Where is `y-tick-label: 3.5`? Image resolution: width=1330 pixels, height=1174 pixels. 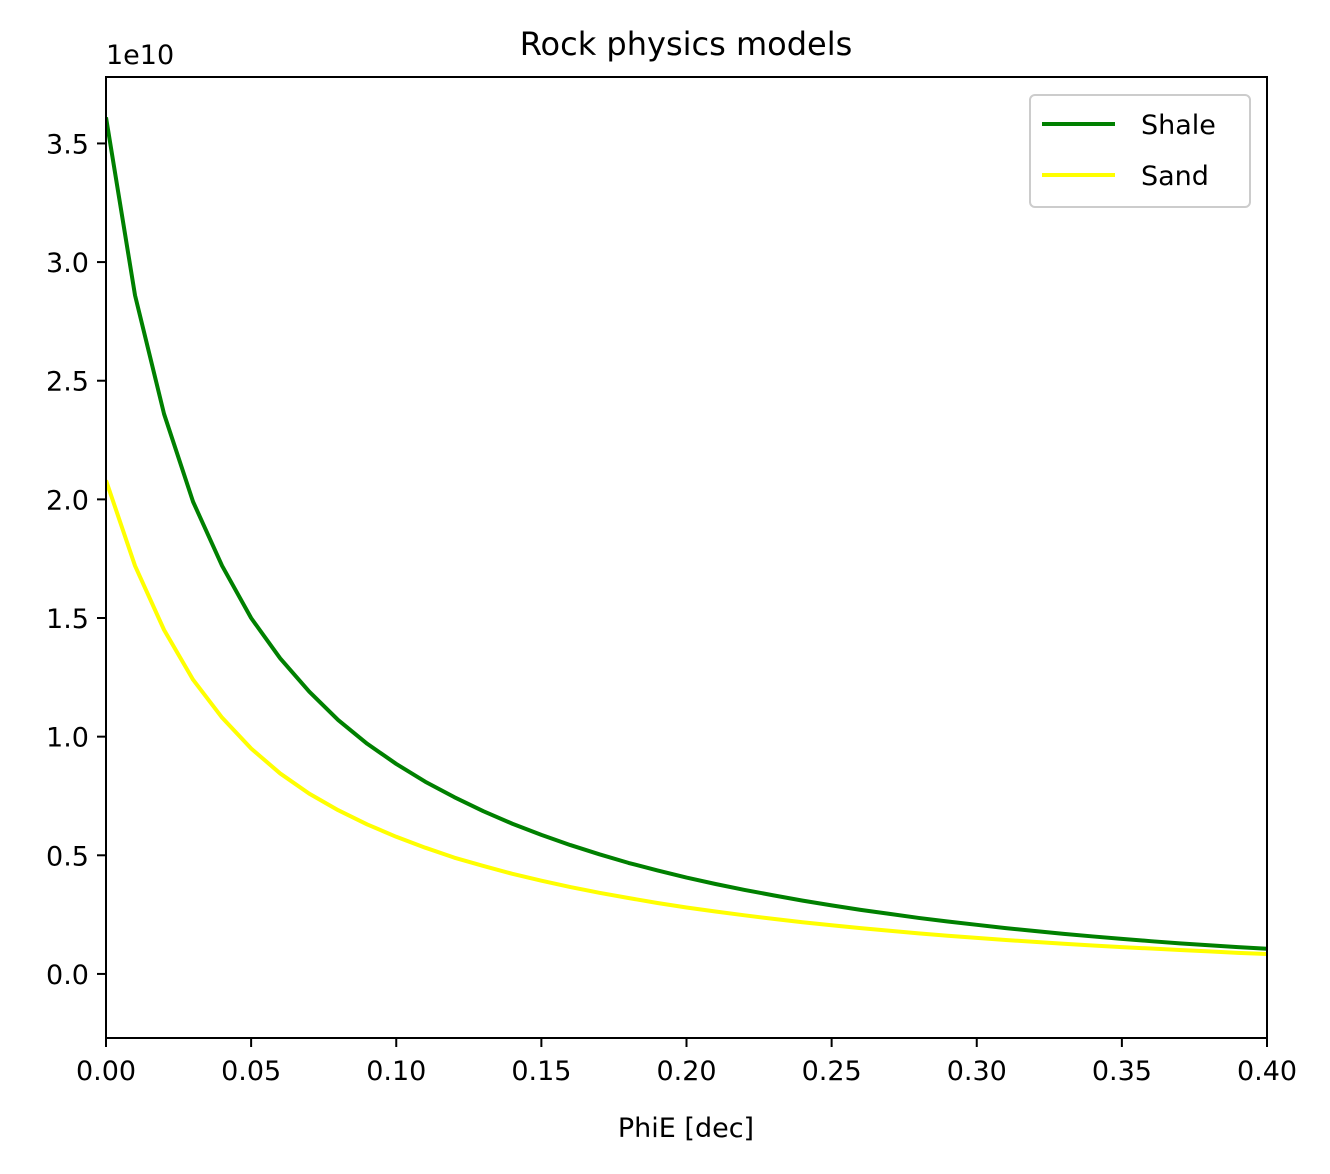
y-tick-label: 3.5 is located at coordinates (67, 144).